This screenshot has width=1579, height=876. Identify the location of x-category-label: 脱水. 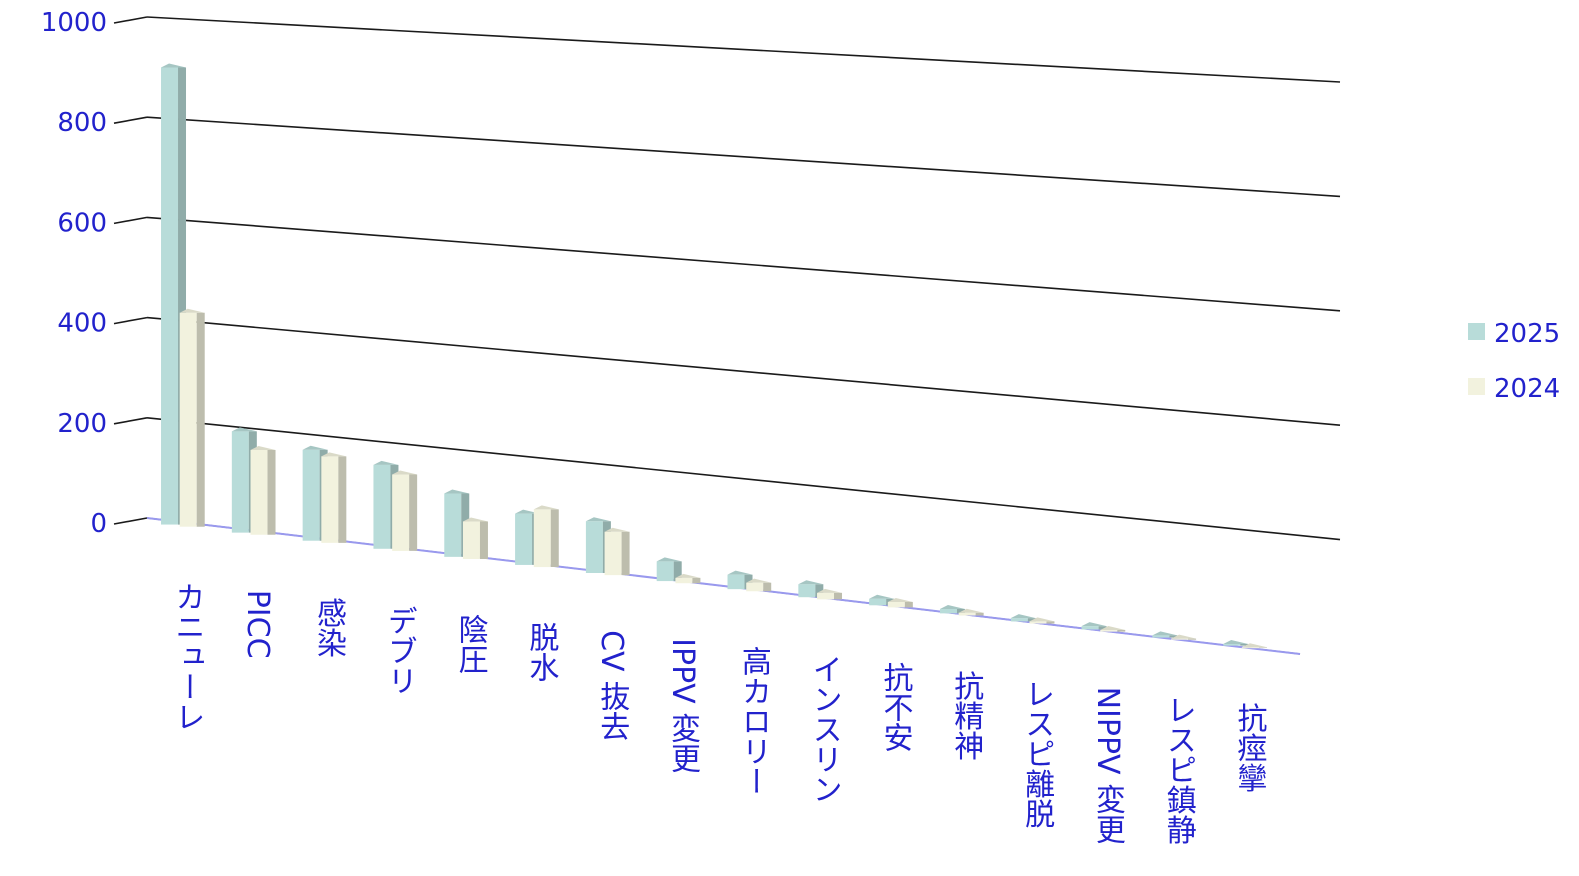
(541, 652).